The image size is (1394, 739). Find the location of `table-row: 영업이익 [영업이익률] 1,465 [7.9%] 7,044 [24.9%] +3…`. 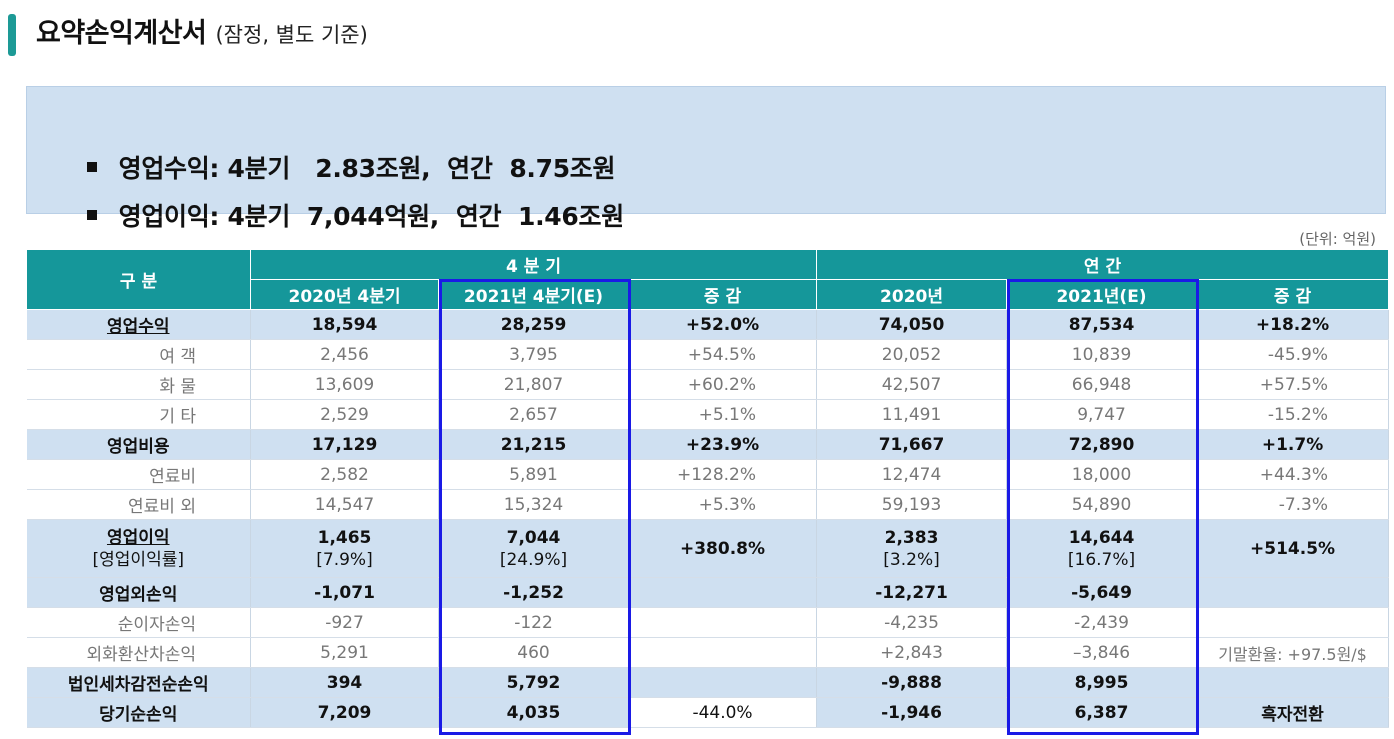

table-row: 영업이익 [영업이익률] 1,465 [7.9%] 7,044 [24.9%] +3… is located at coordinates (708, 548).